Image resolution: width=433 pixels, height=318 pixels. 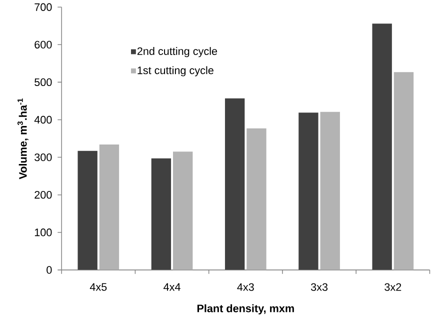 I want to click on x-tick-label: 3x2, so click(x=393, y=287).